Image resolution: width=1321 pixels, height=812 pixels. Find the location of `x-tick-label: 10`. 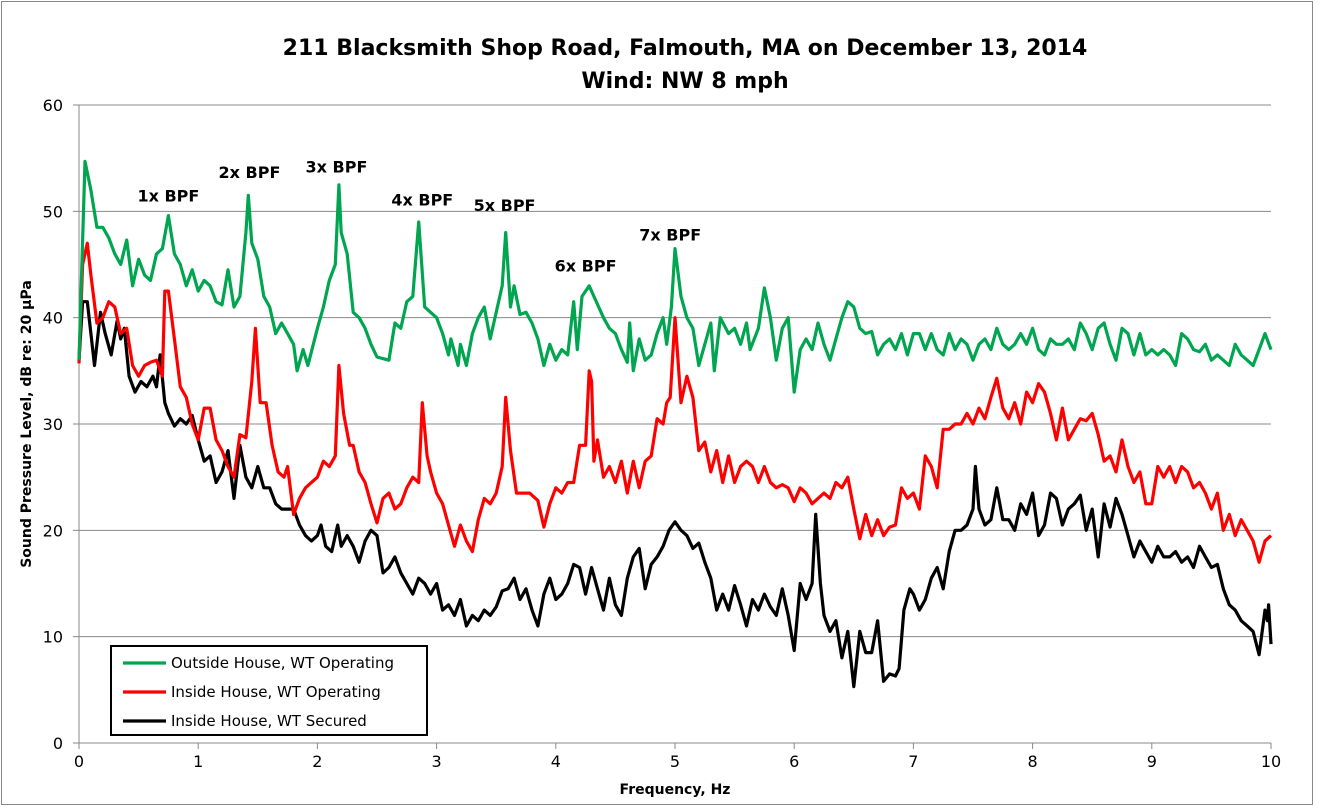

x-tick-label: 10 is located at coordinates (1271, 761).